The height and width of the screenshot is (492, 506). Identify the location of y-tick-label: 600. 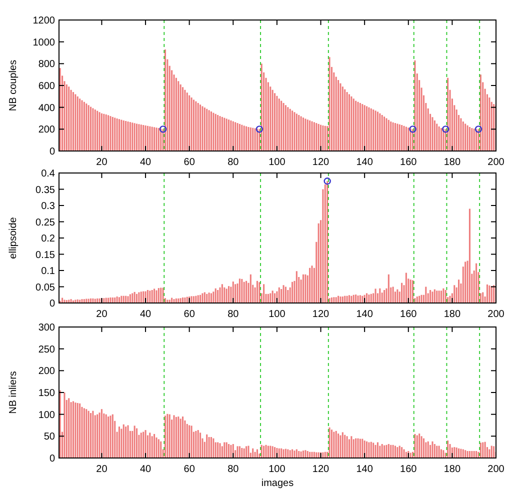
(47, 86).